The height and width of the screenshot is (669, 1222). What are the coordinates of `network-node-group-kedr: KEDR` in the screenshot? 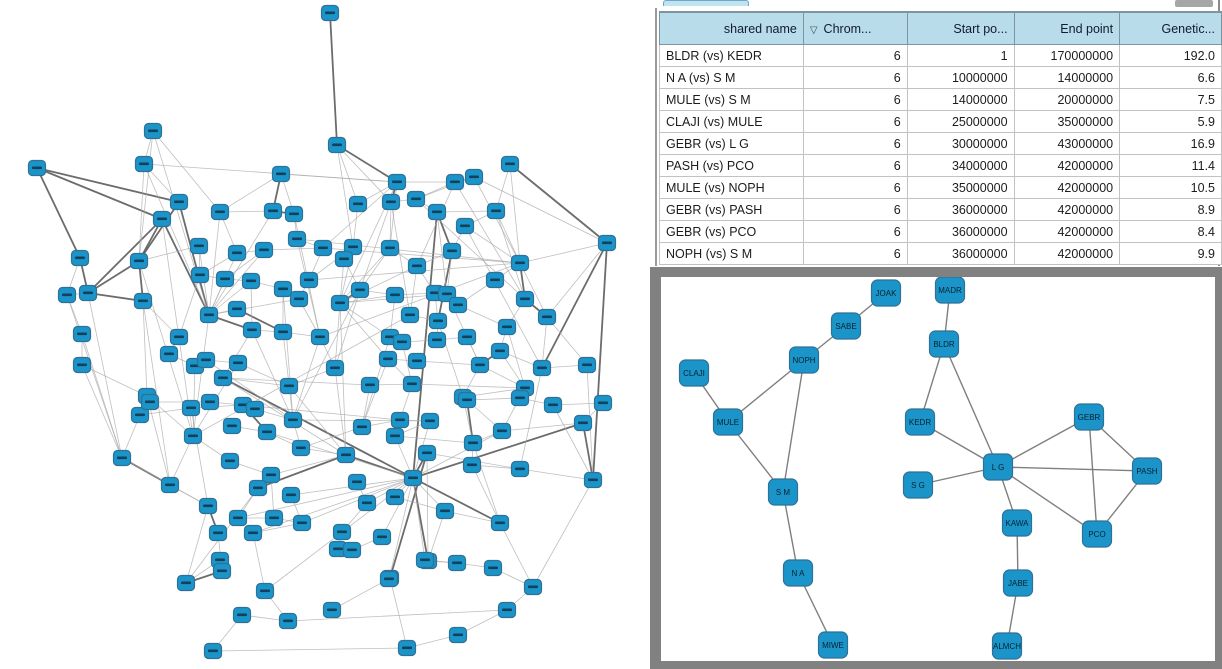 It's located at (920, 422).